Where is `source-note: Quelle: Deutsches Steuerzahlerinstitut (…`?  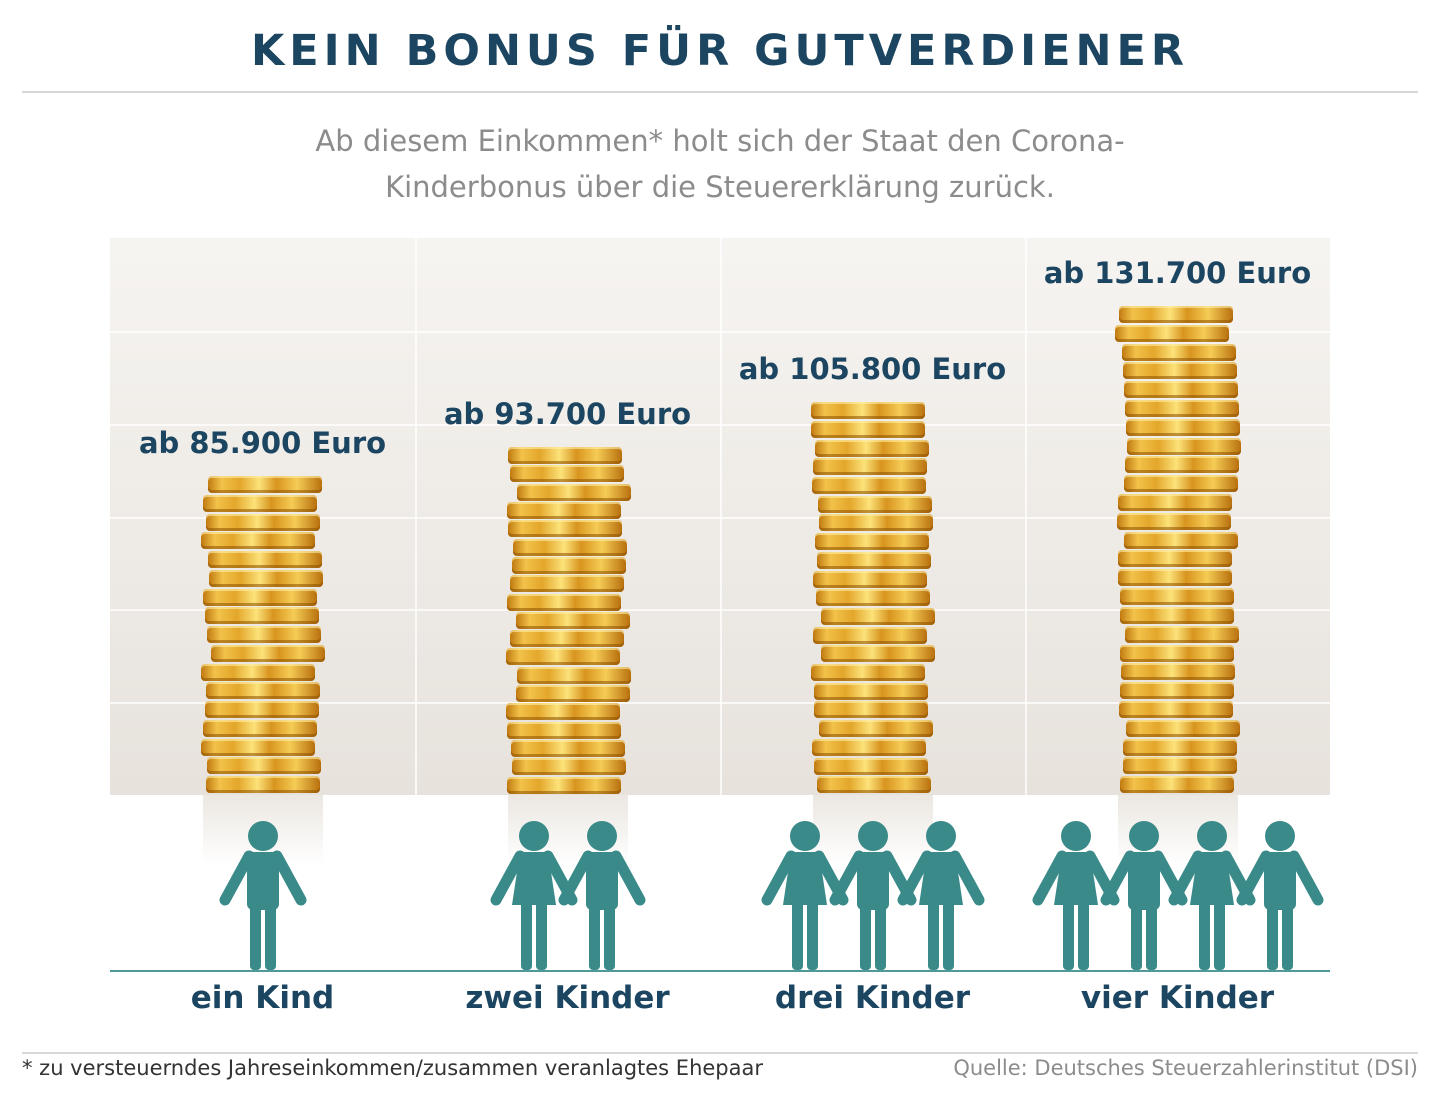 source-note: Quelle: Deutsches Steuerzahlerinstitut (… is located at coordinates (1185, 1068).